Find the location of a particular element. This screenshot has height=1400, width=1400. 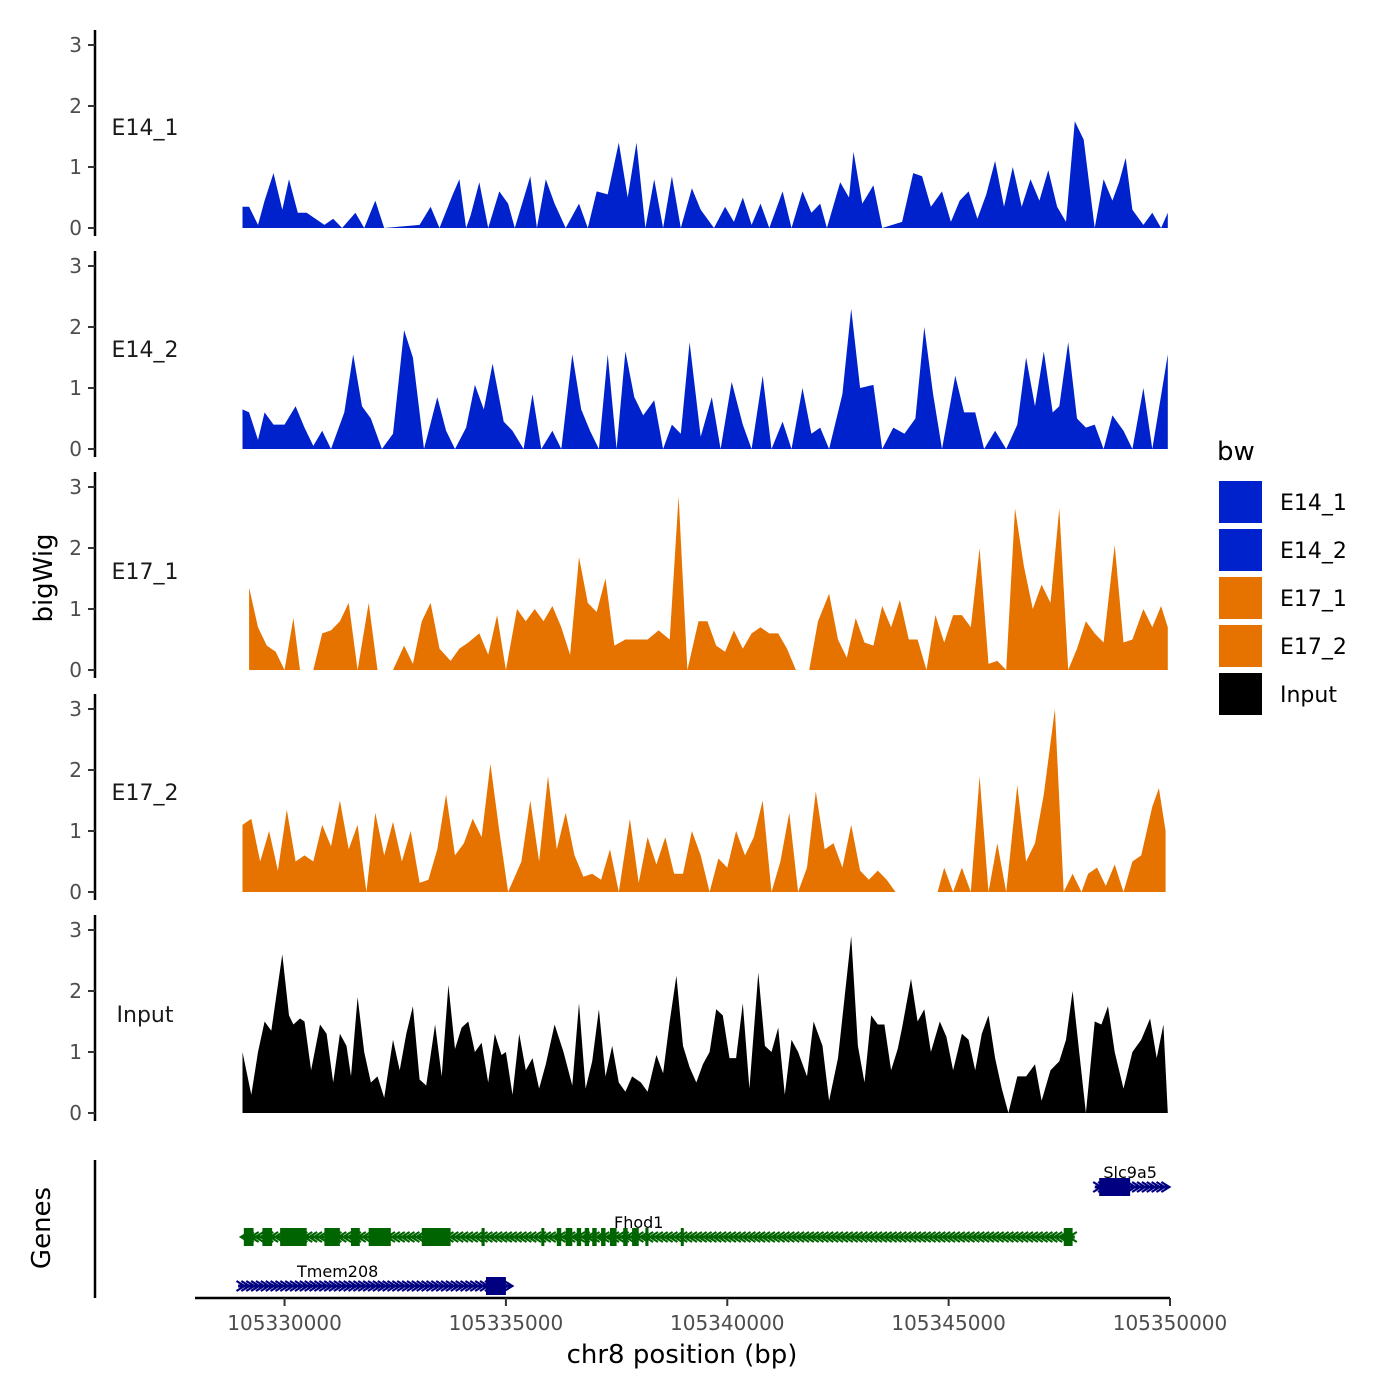

legend-title: bw is located at coordinates (1236, 452).